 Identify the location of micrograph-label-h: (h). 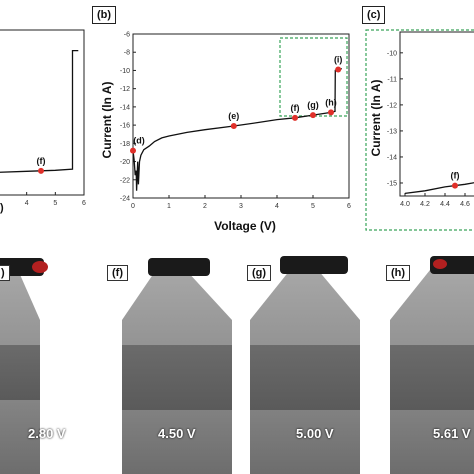
(398, 273).